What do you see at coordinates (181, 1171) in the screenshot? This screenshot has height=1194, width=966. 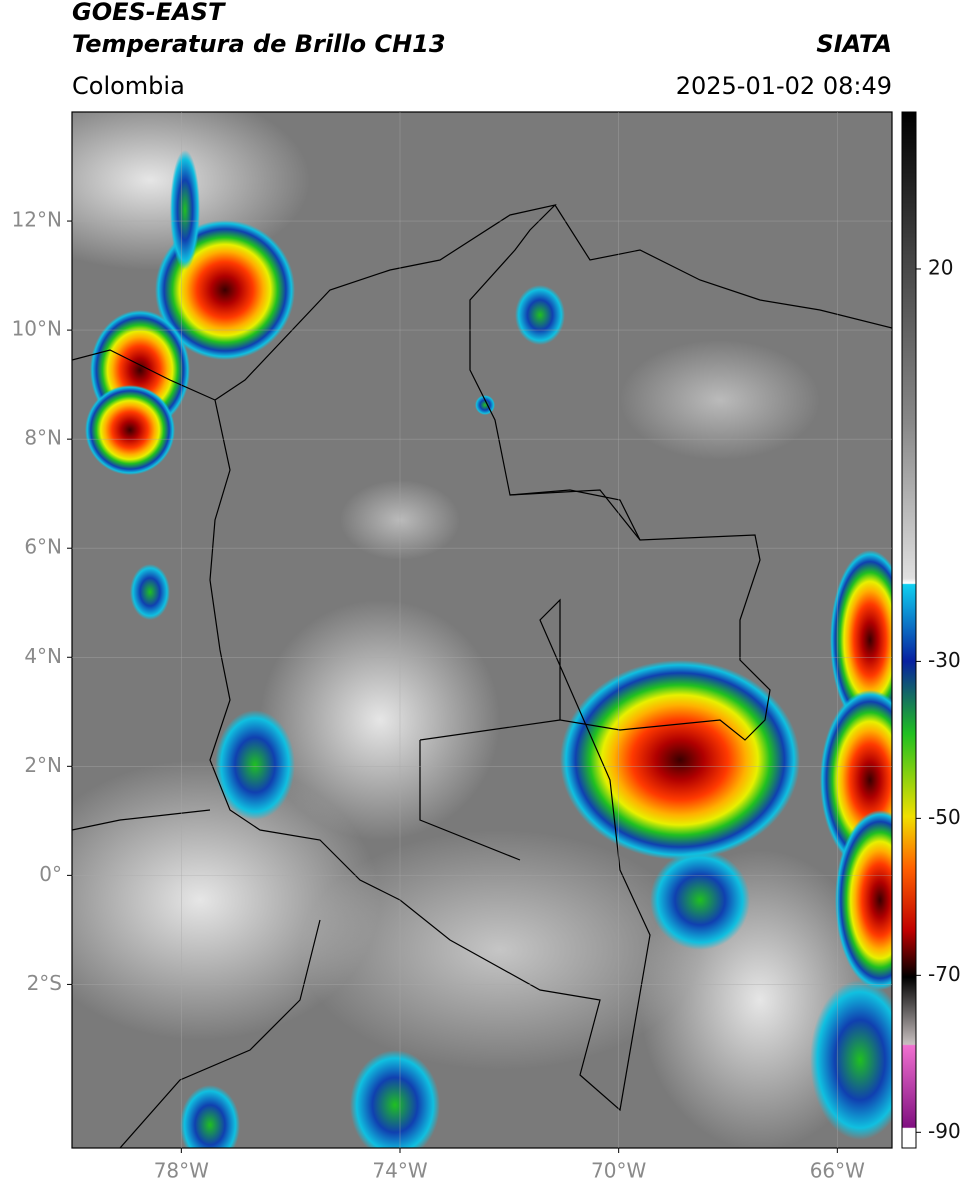 I see `x-tick-label: 78°W` at bounding box center [181, 1171].